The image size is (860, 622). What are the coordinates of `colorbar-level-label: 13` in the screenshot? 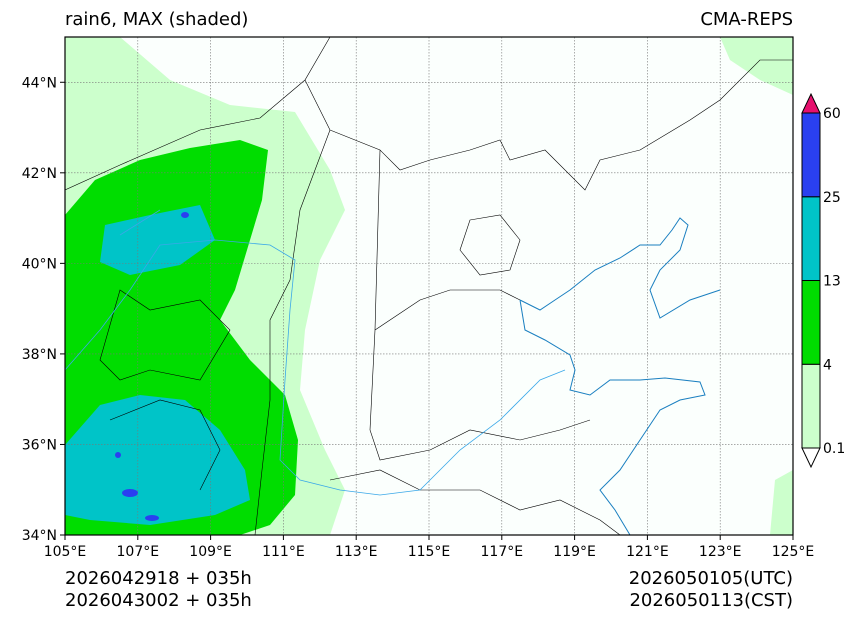 It's located at (832, 282).